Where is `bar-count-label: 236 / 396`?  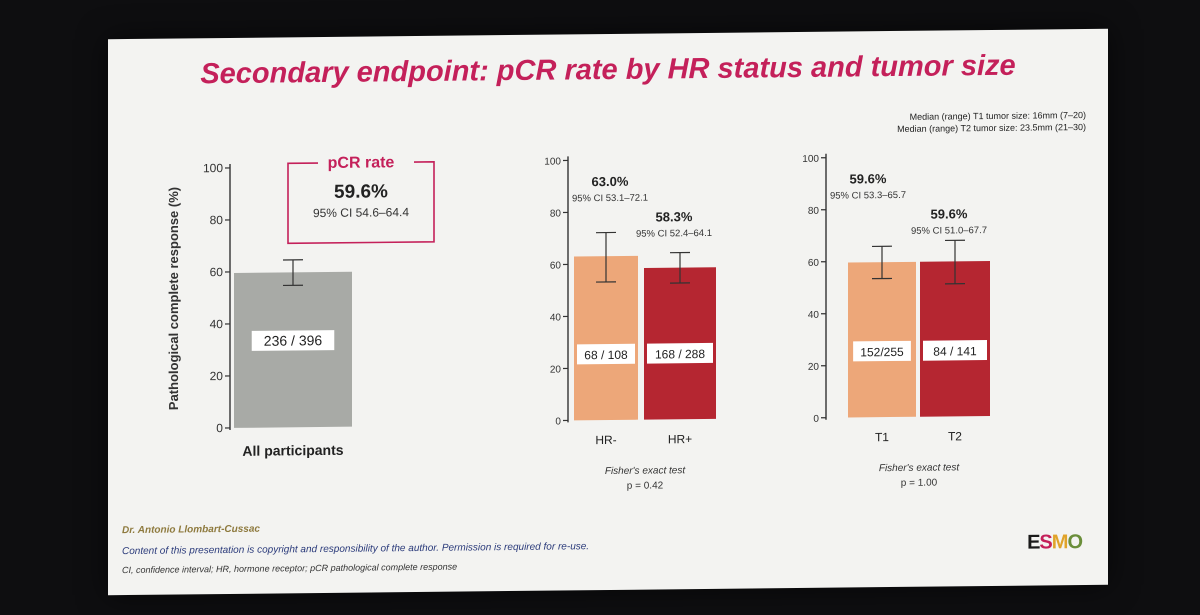 bar-count-label: 236 / 396 is located at coordinates (293, 340).